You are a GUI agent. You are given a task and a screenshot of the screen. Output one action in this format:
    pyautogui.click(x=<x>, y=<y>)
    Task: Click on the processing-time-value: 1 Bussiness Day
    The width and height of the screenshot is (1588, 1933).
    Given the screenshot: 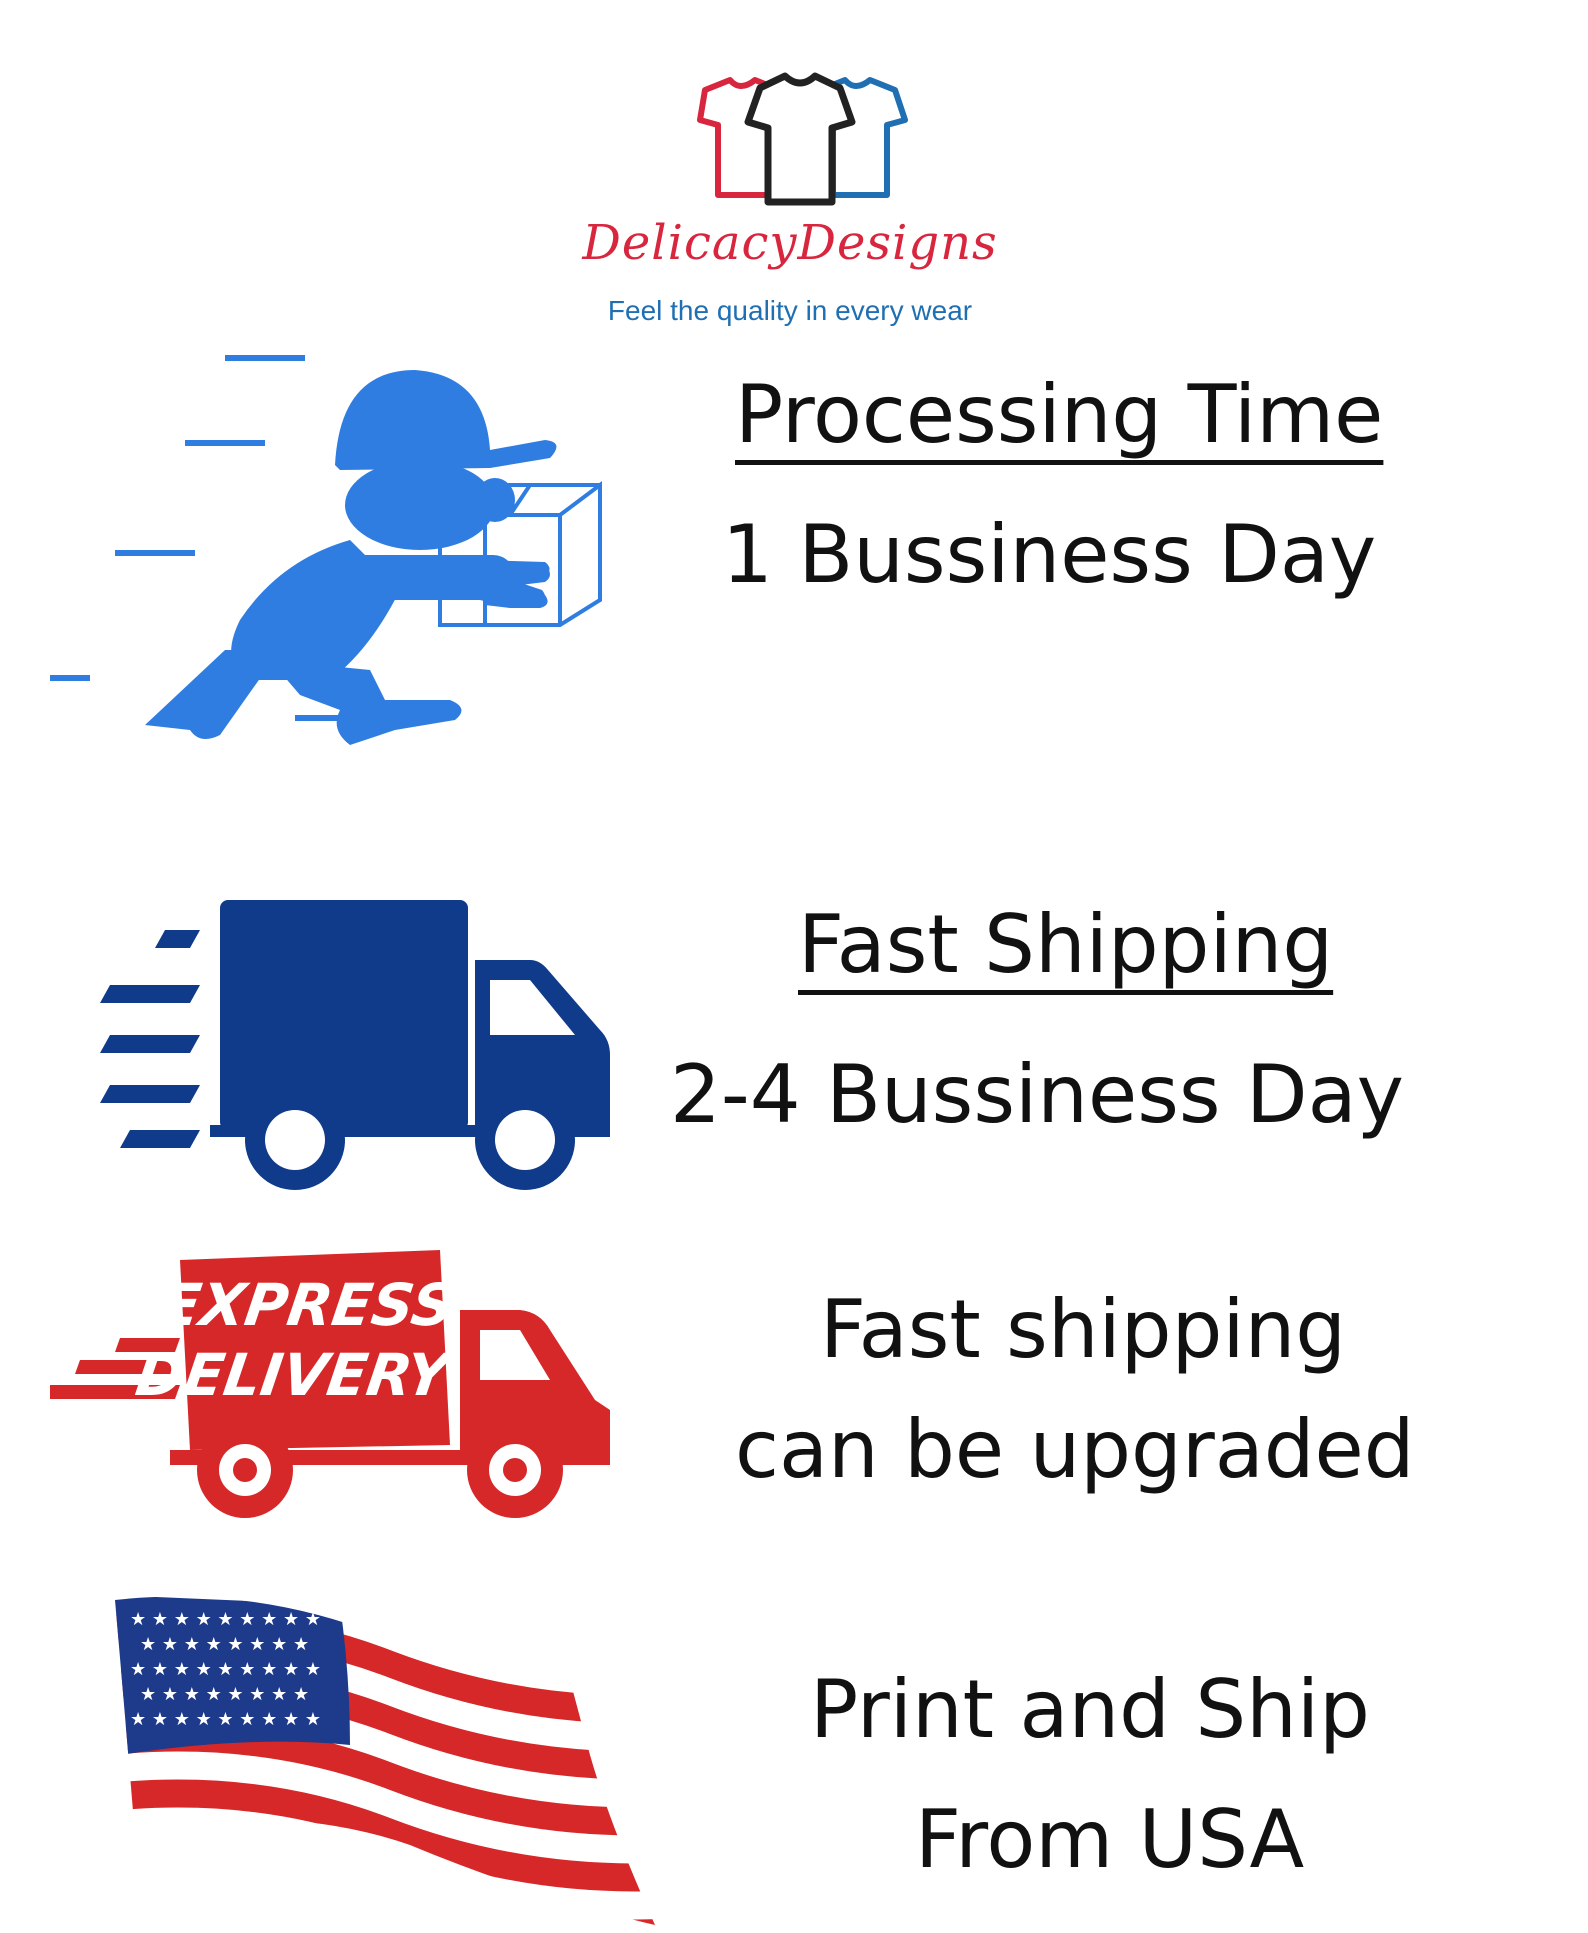 What is the action you would take?
    pyautogui.click(x=1049, y=554)
    